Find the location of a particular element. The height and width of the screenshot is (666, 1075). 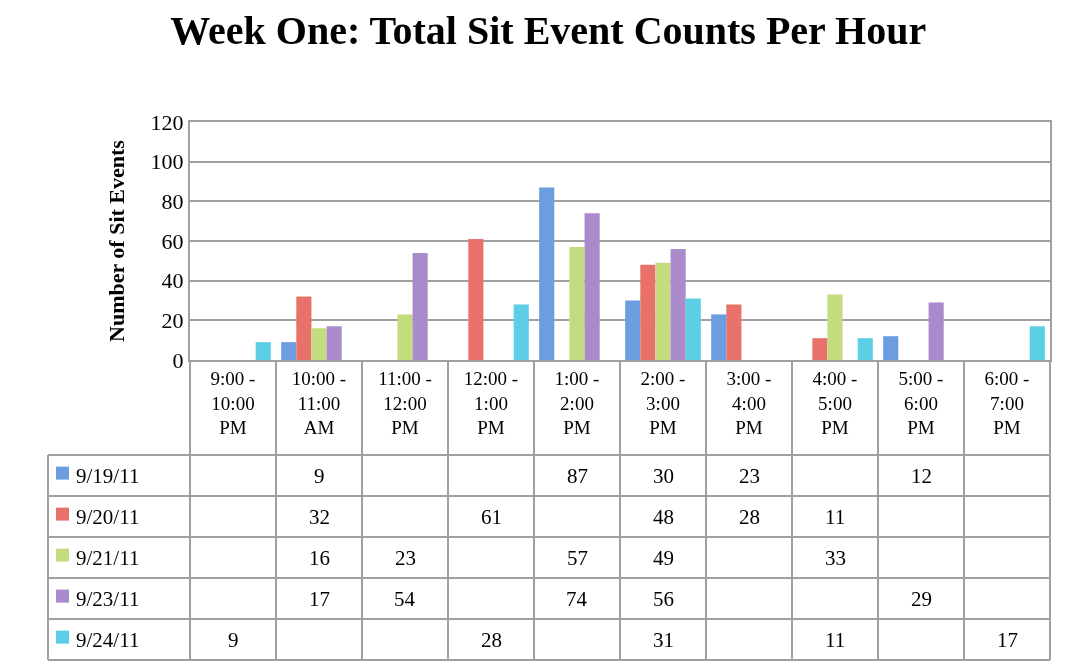

y-tick-label: 60 is located at coordinates (172, 241).